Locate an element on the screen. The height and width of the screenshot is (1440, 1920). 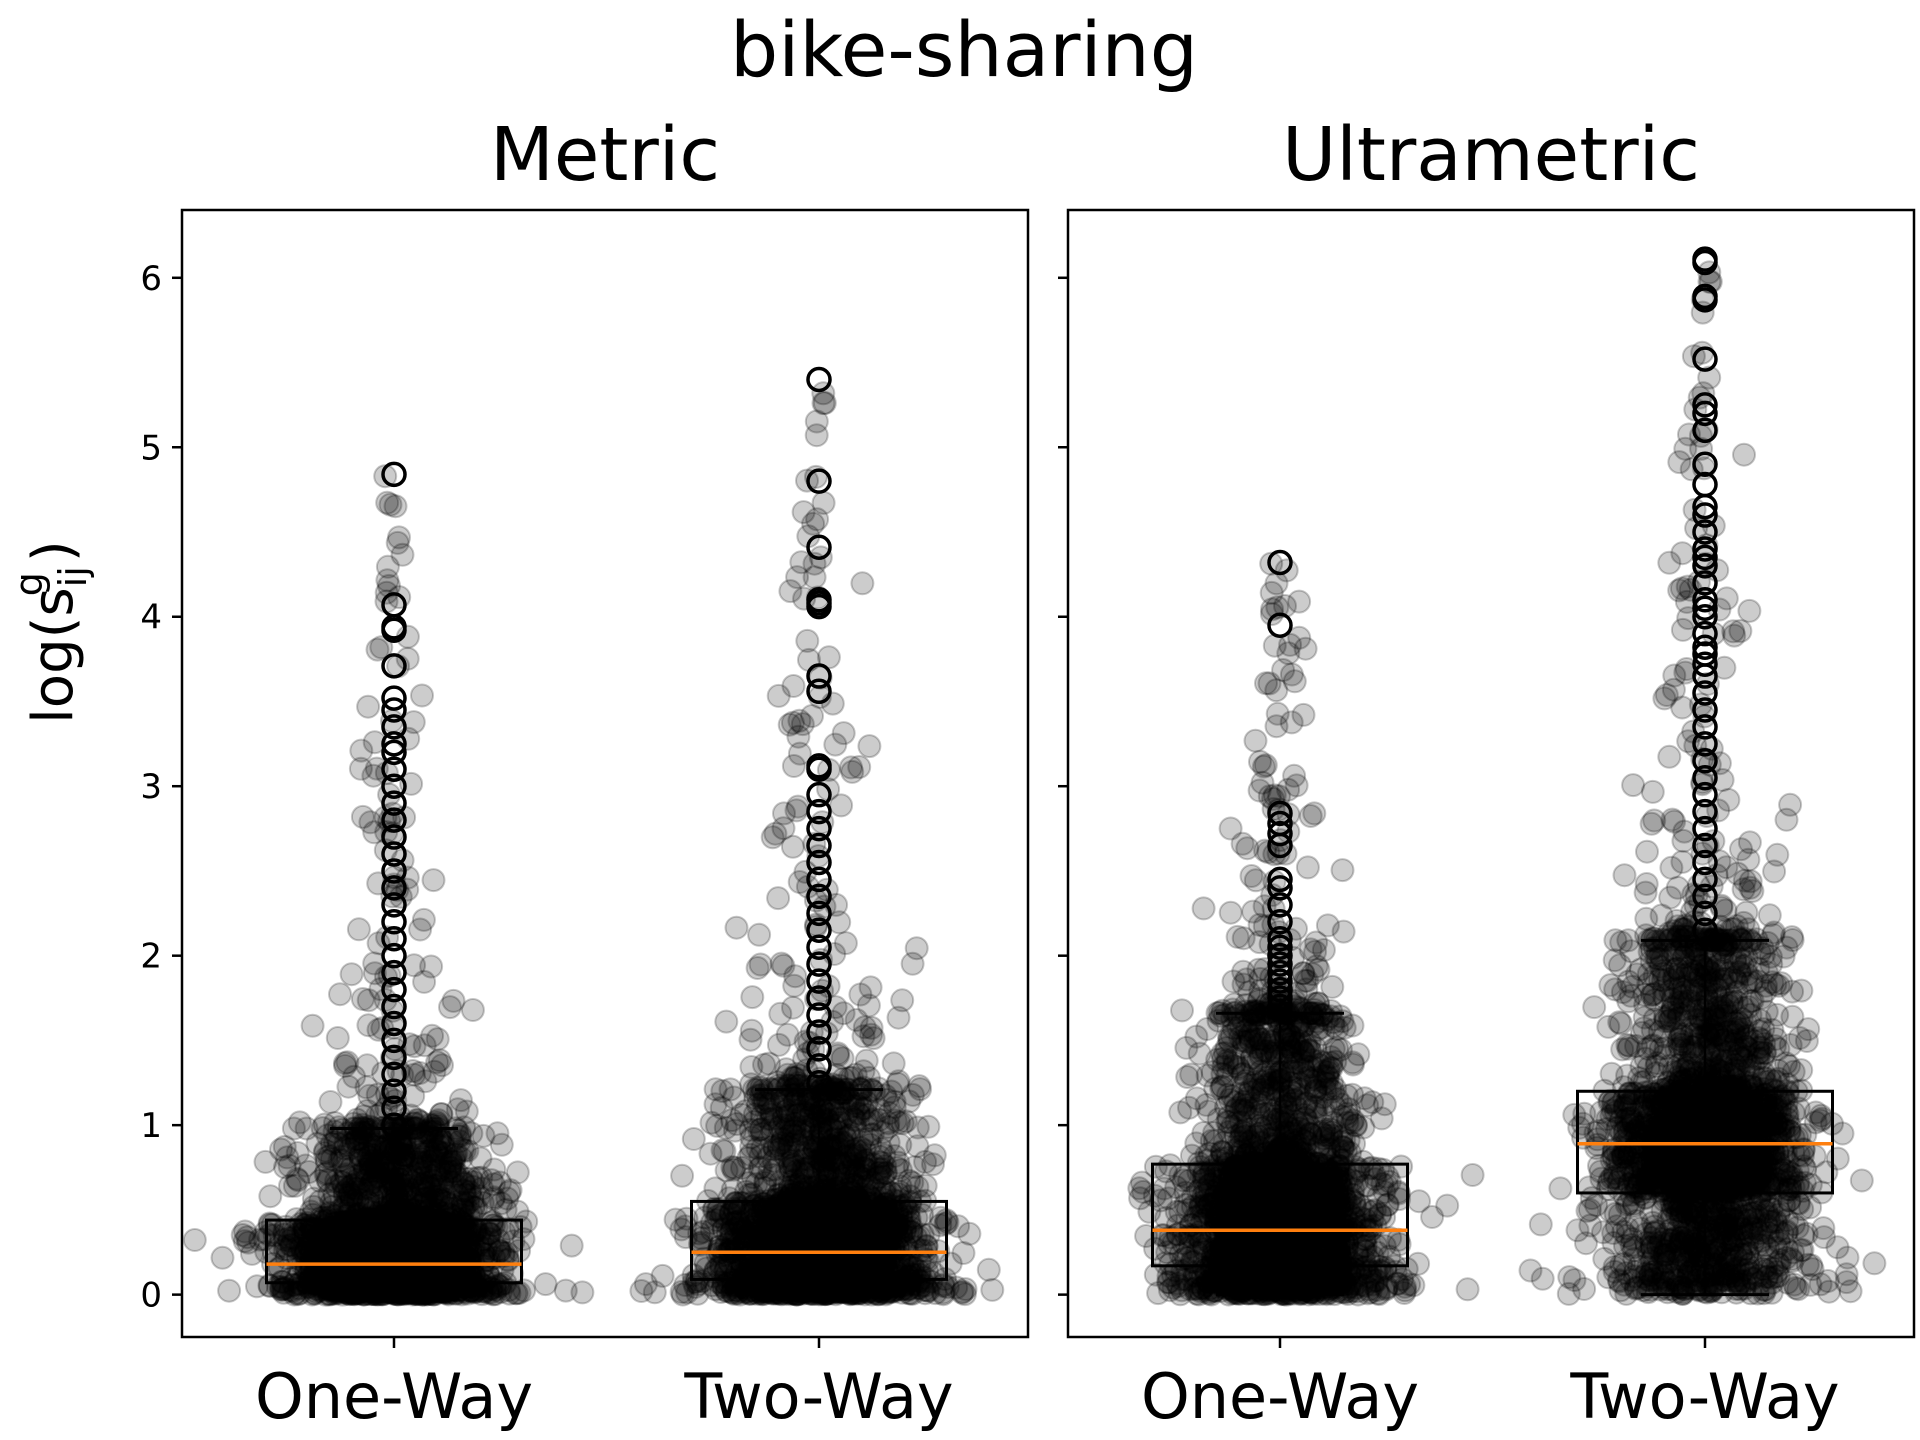
y-tick-label: 4 is located at coordinates (151, 618).